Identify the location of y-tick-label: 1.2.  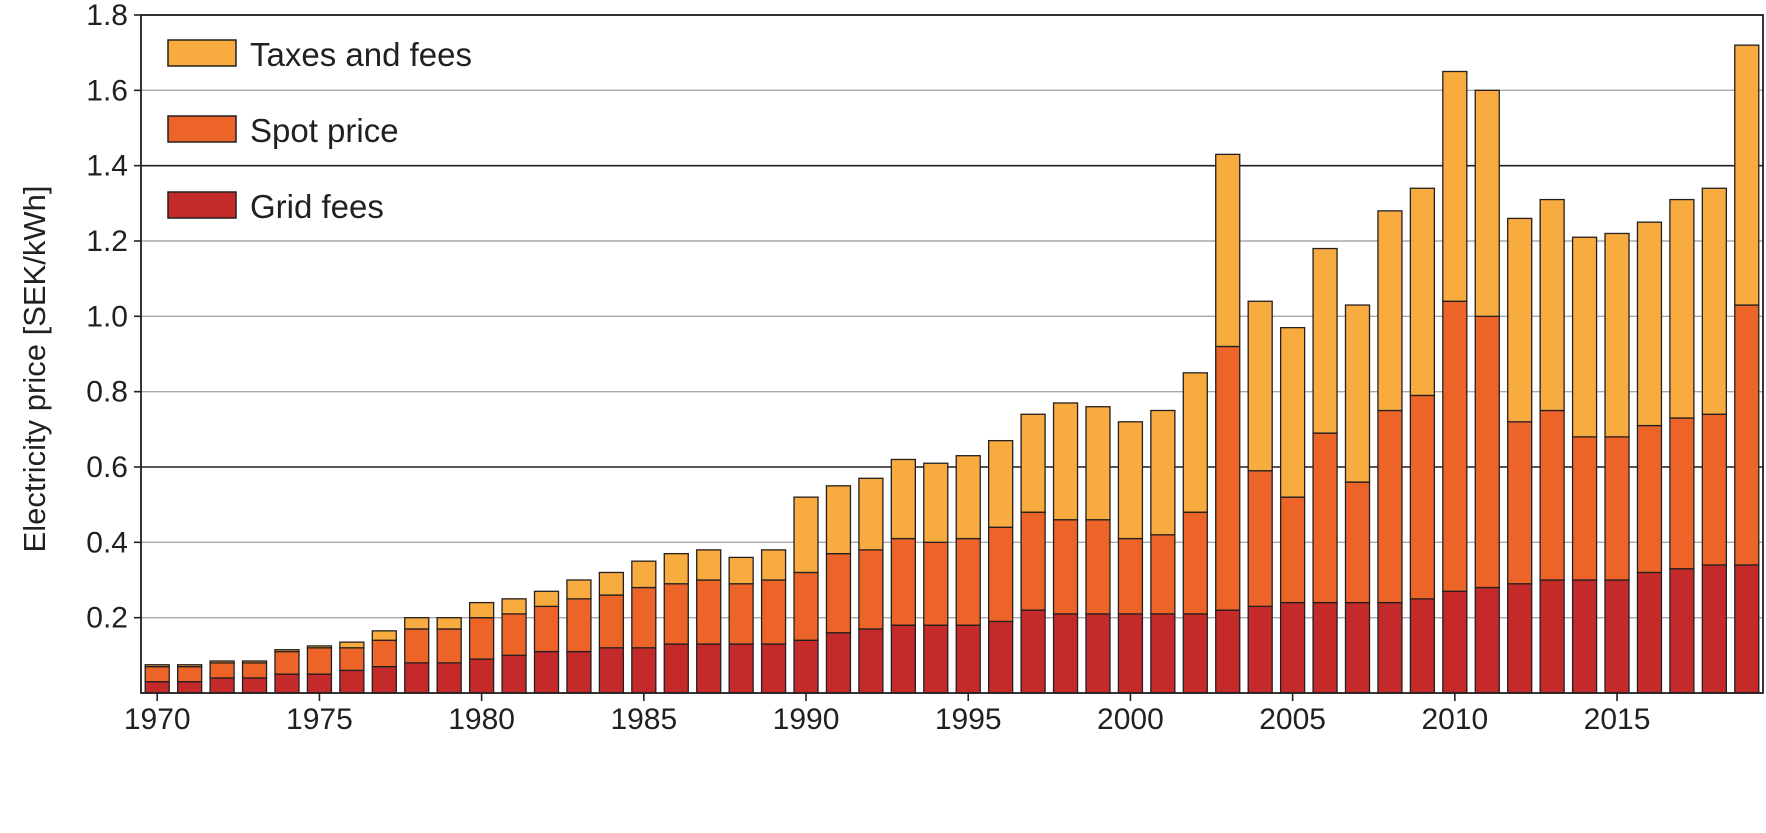
(107, 241).